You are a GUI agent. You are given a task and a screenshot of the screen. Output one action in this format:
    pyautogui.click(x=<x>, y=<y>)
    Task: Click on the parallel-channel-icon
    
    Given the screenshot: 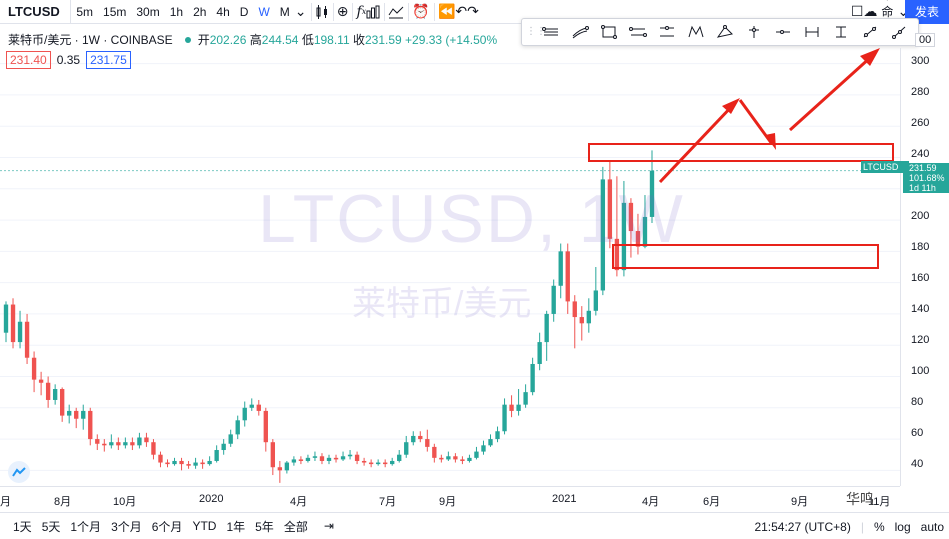 What is the action you would take?
    pyautogui.click(x=550, y=32)
    